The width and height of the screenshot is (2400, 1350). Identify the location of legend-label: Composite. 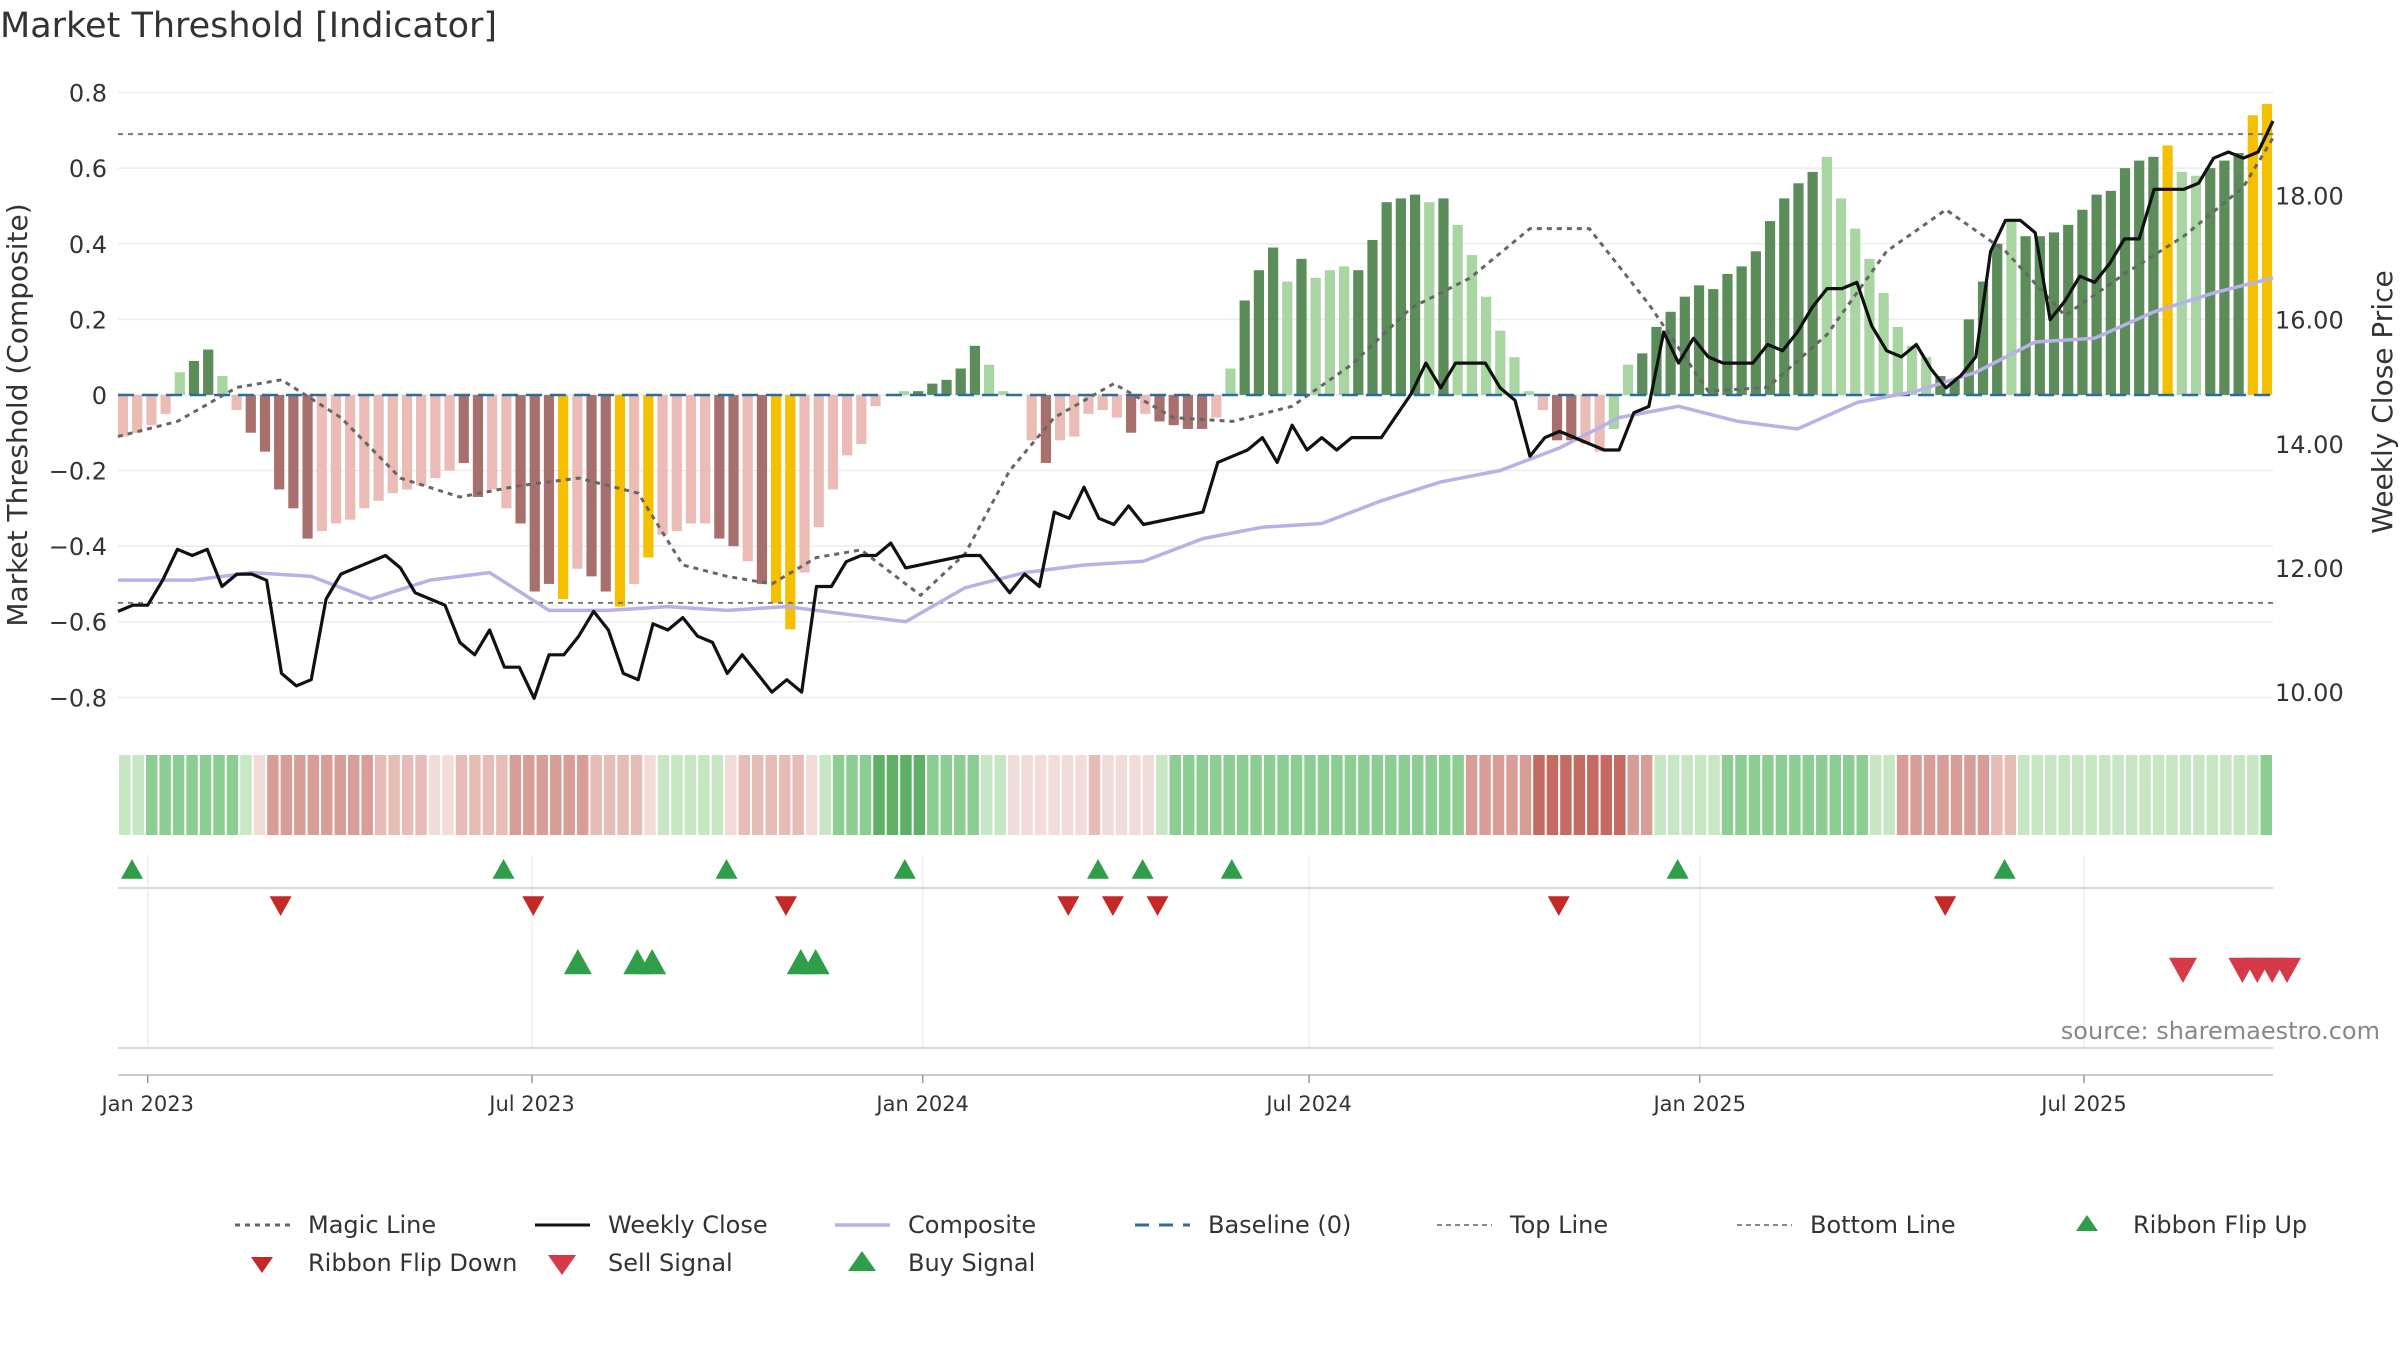
(972, 1225).